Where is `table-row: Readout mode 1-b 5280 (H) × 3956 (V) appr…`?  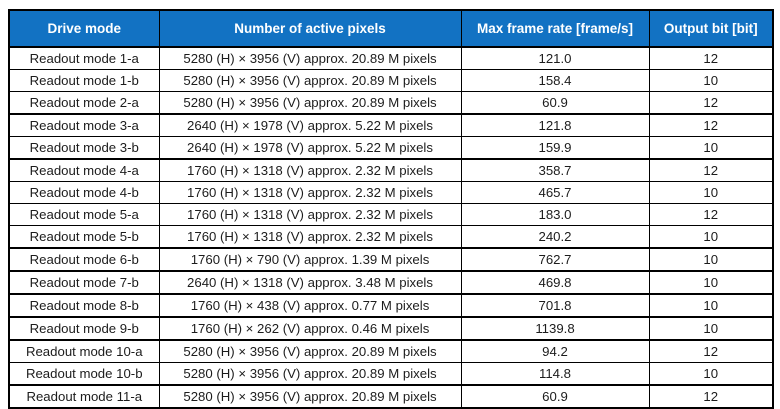
table-row: Readout mode 1-b 5280 (H) × 3956 (V) appr… is located at coordinates (391, 80).